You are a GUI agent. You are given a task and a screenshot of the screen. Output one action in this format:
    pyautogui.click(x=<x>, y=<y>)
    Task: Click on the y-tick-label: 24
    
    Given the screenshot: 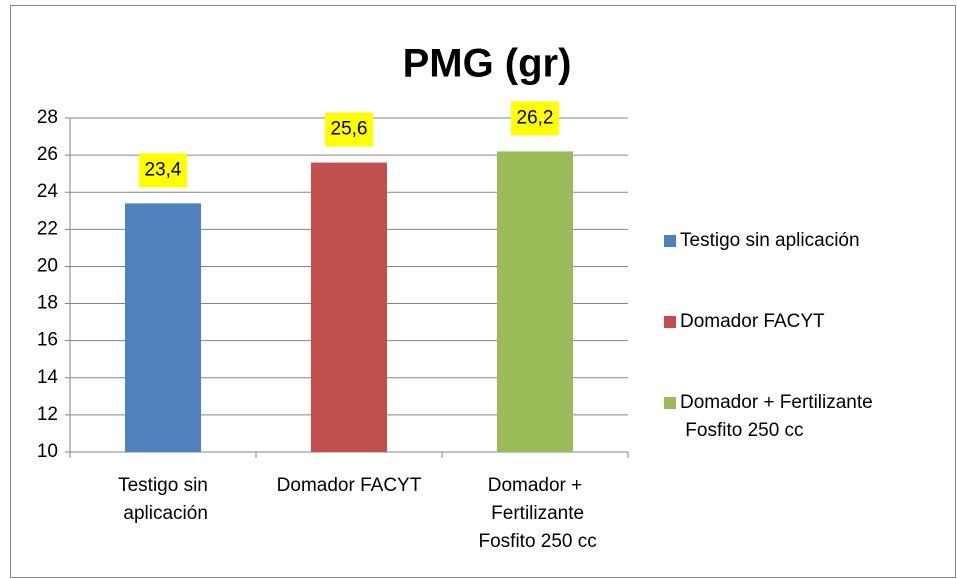 What is the action you would take?
    pyautogui.click(x=48, y=191)
    